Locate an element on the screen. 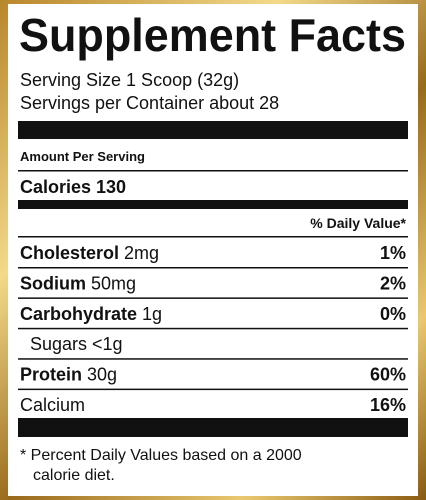 The width and height of the screenshot is (426, 500). nutrient-row: Cholesterol 2mg is located at coordinates (89, 253).